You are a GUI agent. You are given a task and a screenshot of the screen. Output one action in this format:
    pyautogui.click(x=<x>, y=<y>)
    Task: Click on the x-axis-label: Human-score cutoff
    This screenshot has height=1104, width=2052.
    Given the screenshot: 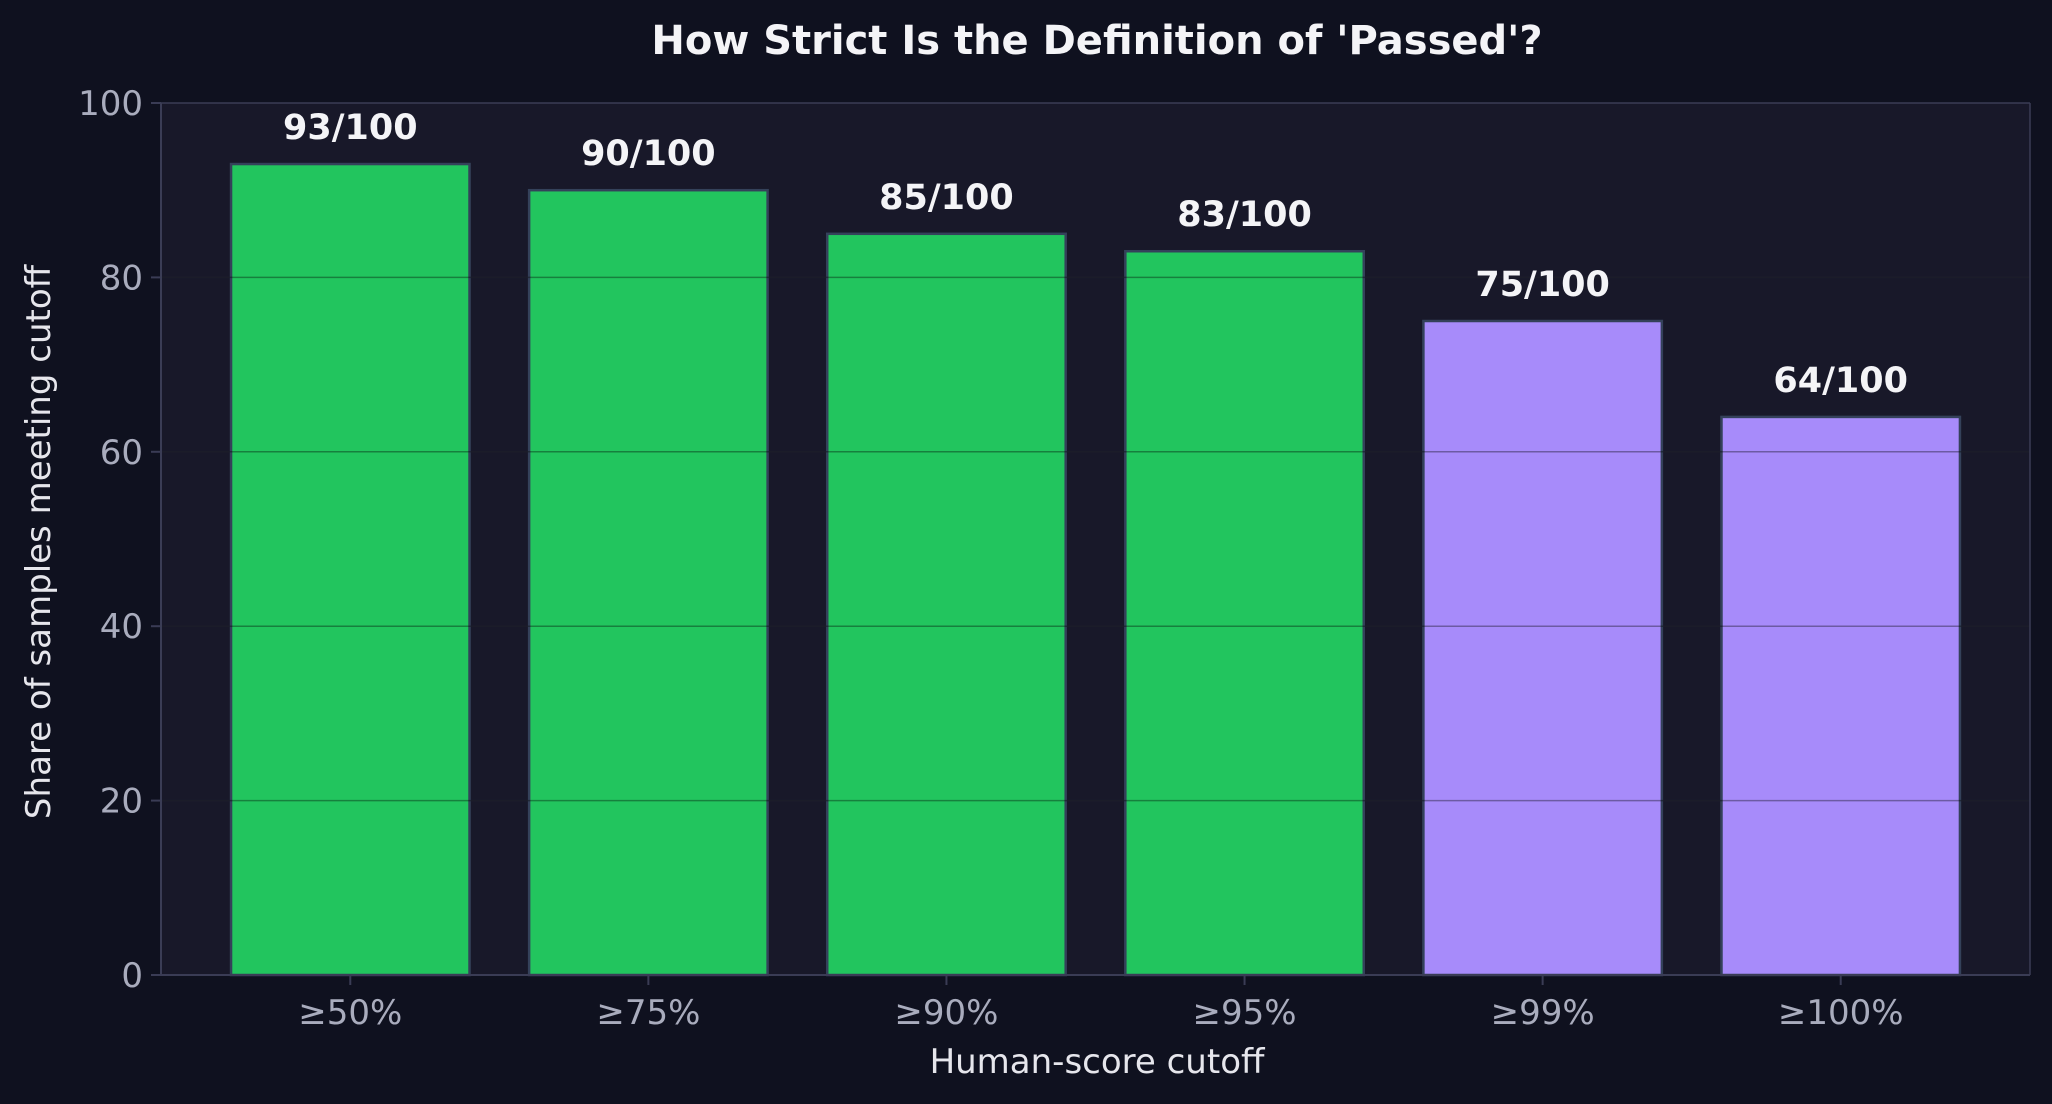 What is the action you would take?
    pyautogui.click(x=1098, y=1062)
    